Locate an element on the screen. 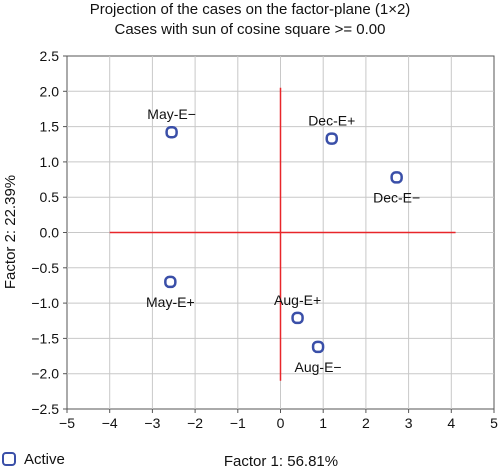 This screenshot has width=500, height=469. chart-subtitle: Cases with sun of cosine square >= 0.00 is located at coordinates (250, 29).